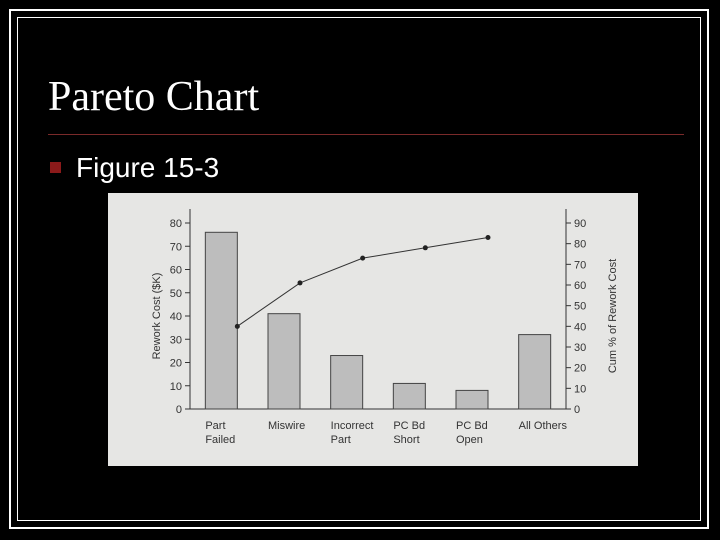  I want to click on left-tick-label: 60, so click(176, 271).